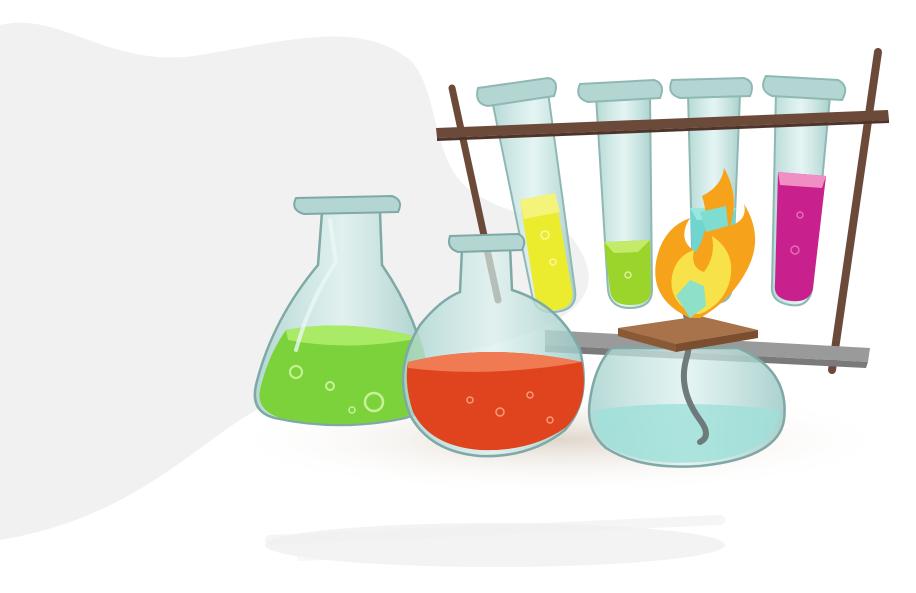 Image resolution: width=916 pixels, height=593 pixels. Describe the element at coordinates (705, 243) in the screenshot. I see `flame` at that location.